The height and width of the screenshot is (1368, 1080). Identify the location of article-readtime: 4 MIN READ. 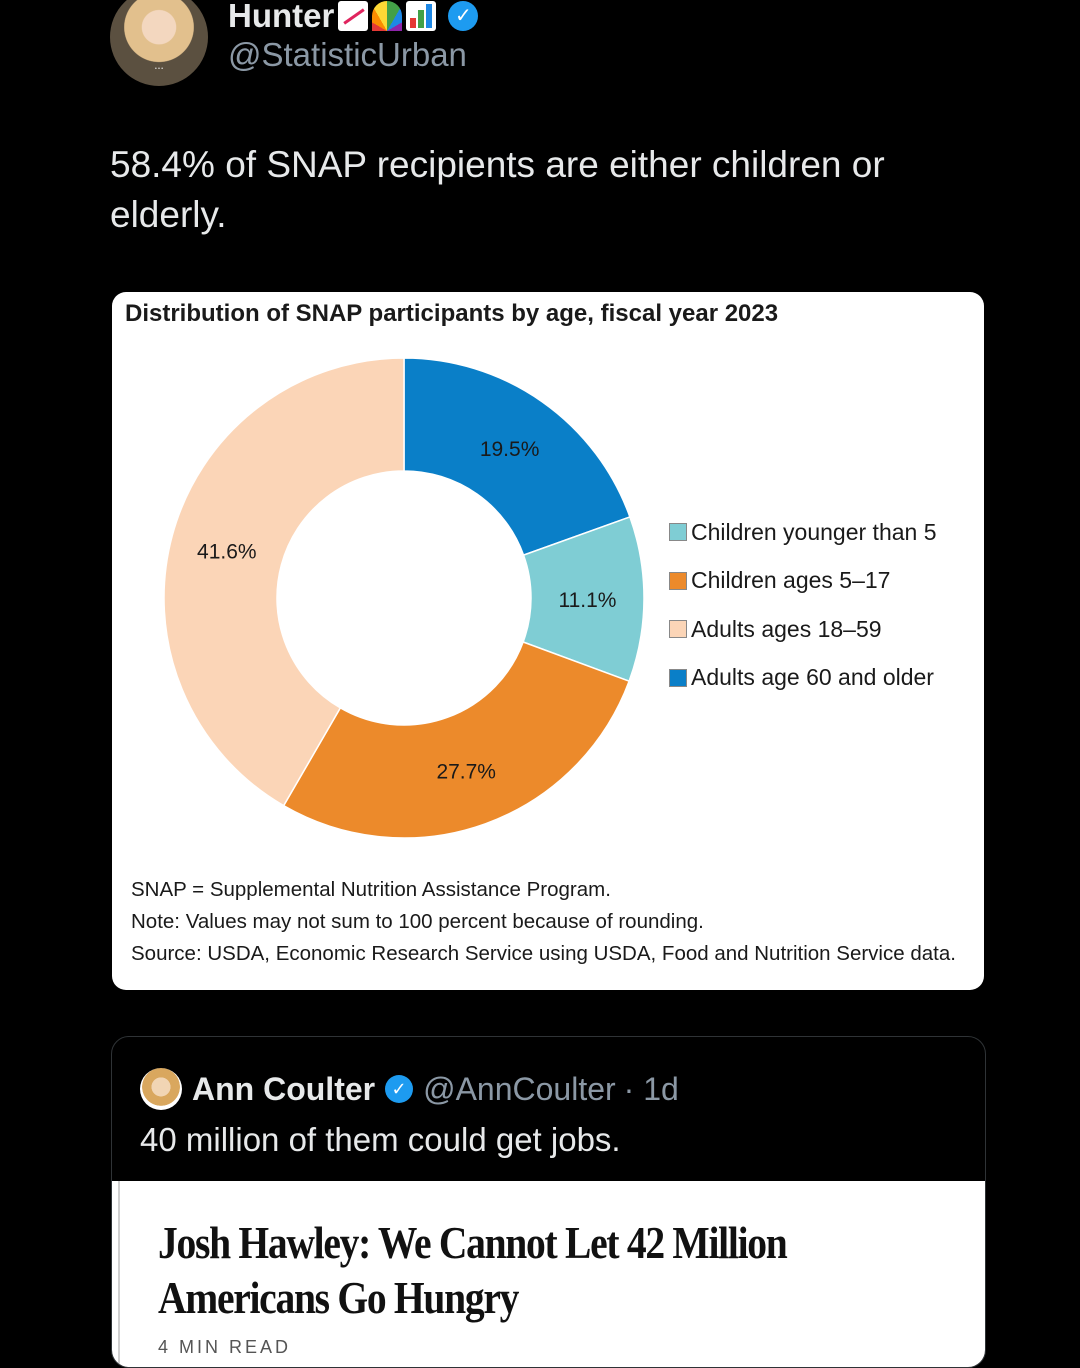
(225, 1347).